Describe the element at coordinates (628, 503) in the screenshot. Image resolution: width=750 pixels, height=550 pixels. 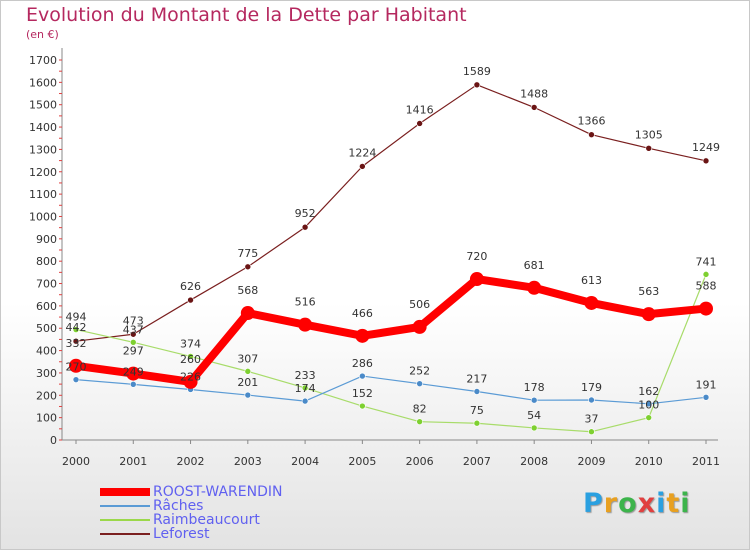
I see `logo-letter: o` at that location.